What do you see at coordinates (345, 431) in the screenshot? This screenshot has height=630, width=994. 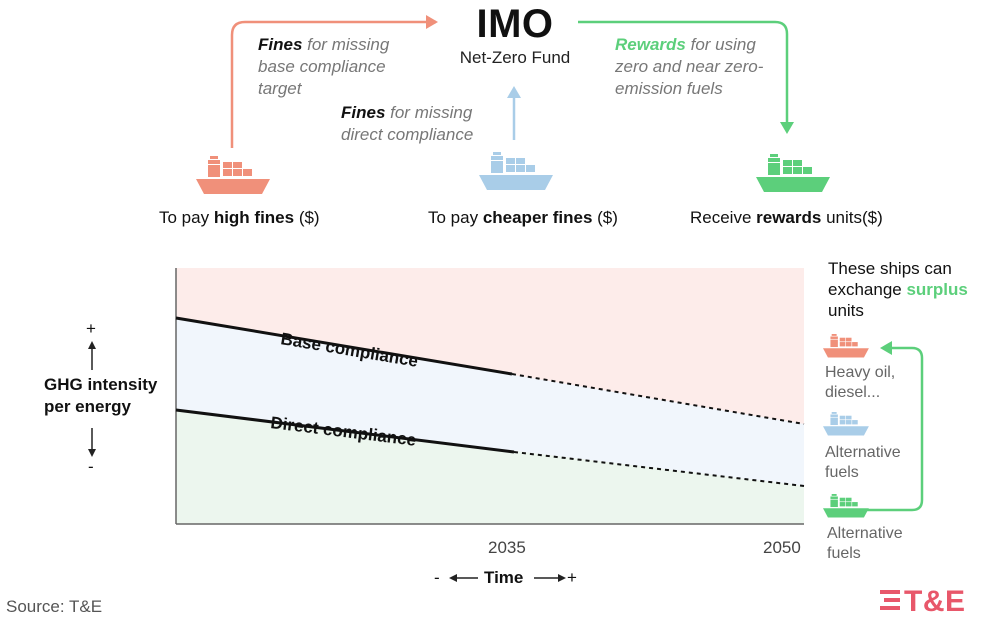 I see `direct-compliance-line` at bounding box center [345, 431].